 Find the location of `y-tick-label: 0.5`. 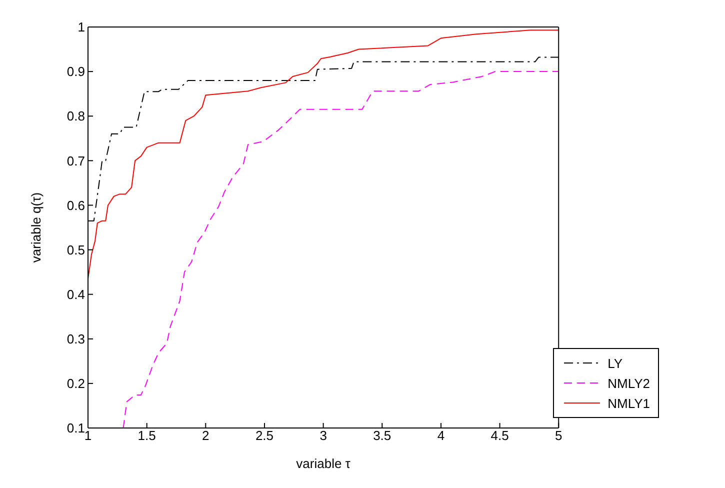

y-tick-label: 0.5 is located at coordinates (75, 250).